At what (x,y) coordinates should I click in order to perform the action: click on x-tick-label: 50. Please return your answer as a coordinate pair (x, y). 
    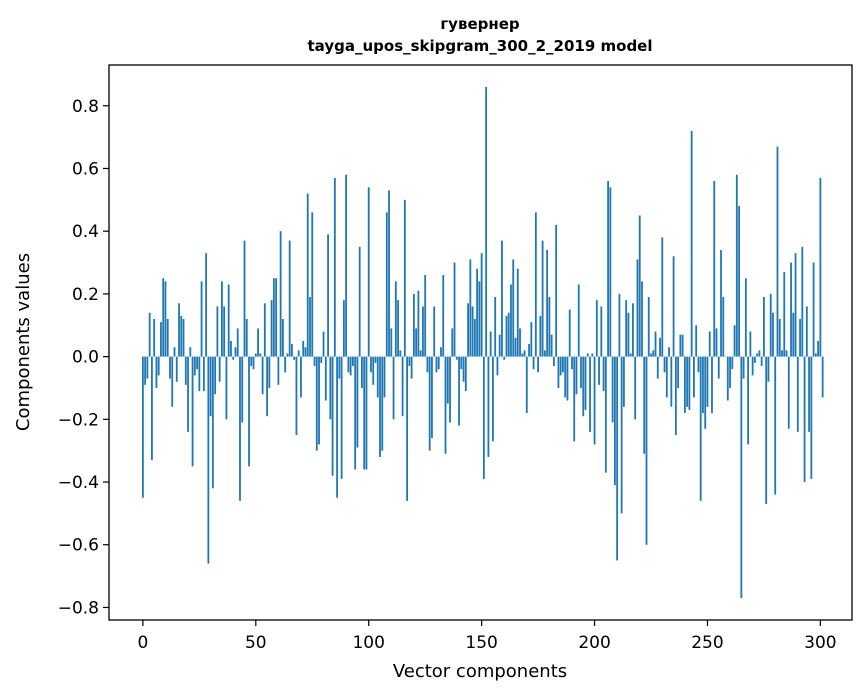
    Looking at the image, I should click on (256, 643).